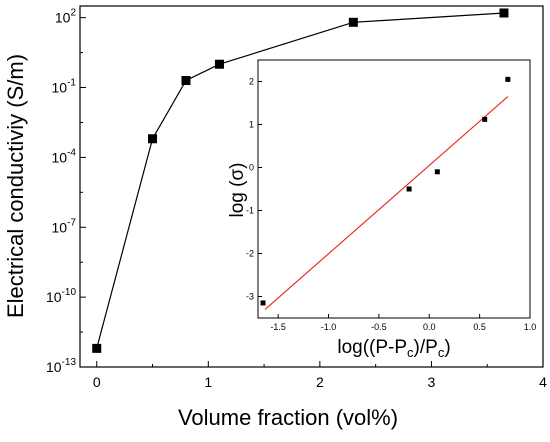 The width and height of the screenshot is (550, 442). I want to click on main-x-axis-ticks: 0 1 2 3 4, so click(320, 375).